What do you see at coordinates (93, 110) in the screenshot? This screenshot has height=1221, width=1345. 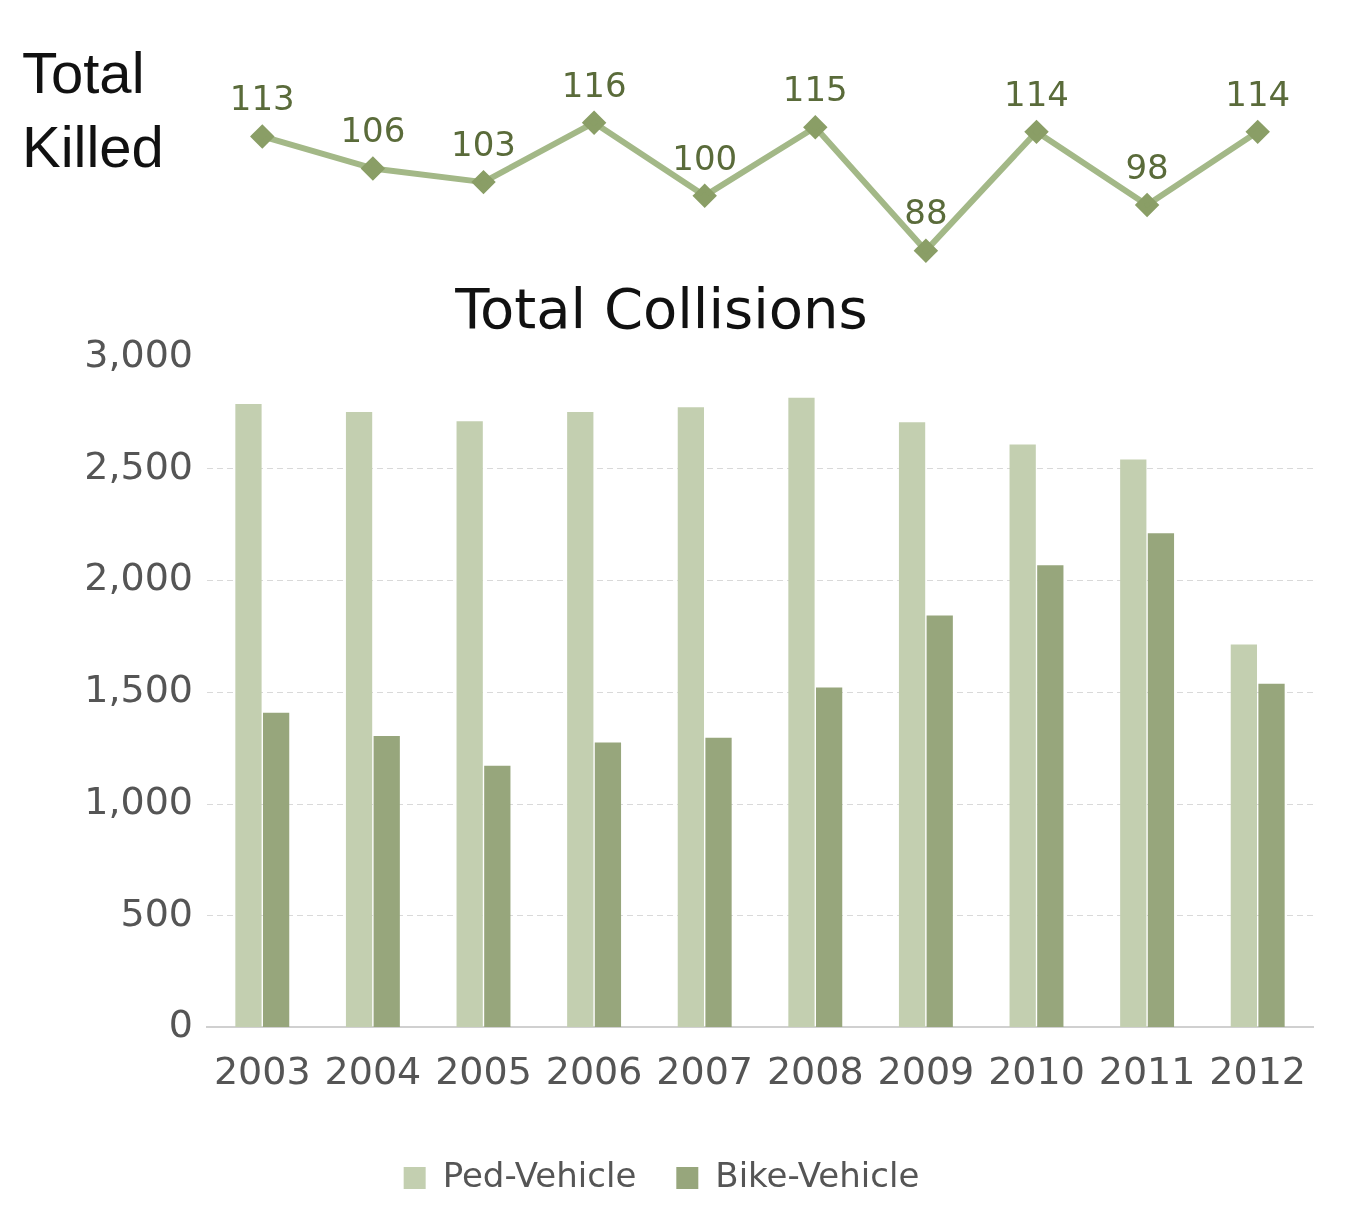 I see `chart-title: Total Killed` at bounding box center [93, 110].